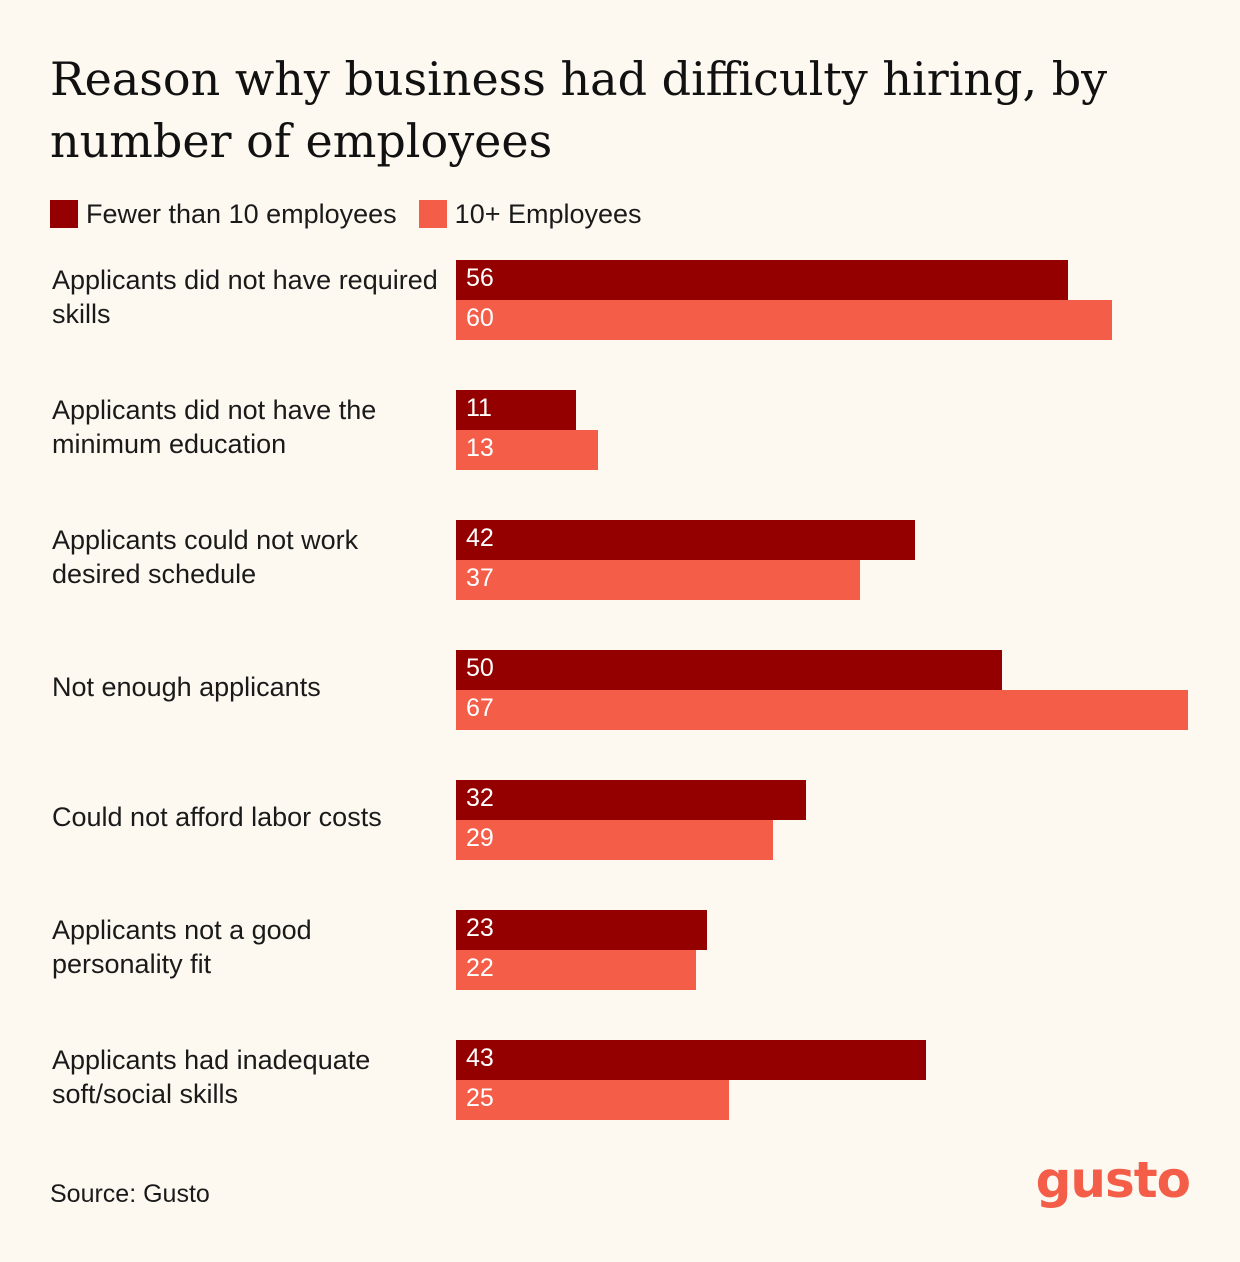  What do you see at coordinates (480, 278) in the screenshot?
I see `bar-value-label: 56` at bounding box center [480, 278].